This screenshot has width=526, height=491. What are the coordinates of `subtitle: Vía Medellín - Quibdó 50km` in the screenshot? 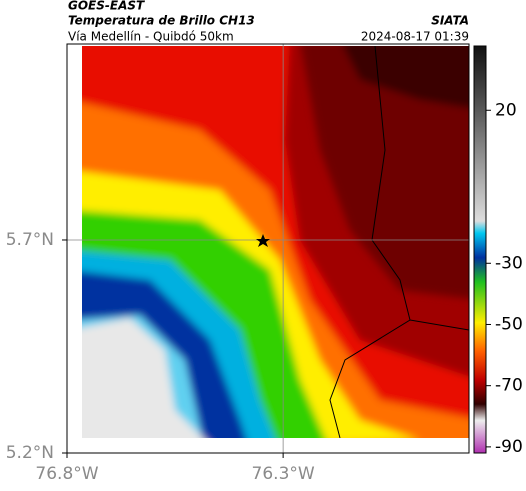 It's located at (151, 37).